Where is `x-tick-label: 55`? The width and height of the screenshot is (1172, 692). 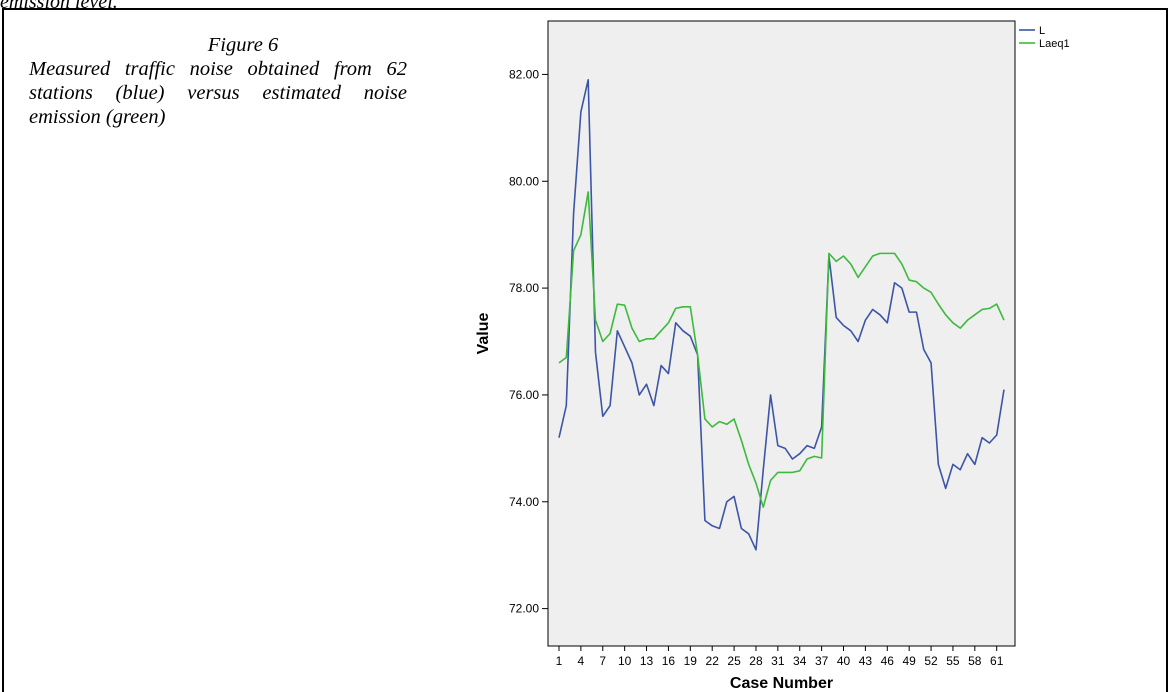 x-tick-label: 55 is located at coordinates (953, 661).